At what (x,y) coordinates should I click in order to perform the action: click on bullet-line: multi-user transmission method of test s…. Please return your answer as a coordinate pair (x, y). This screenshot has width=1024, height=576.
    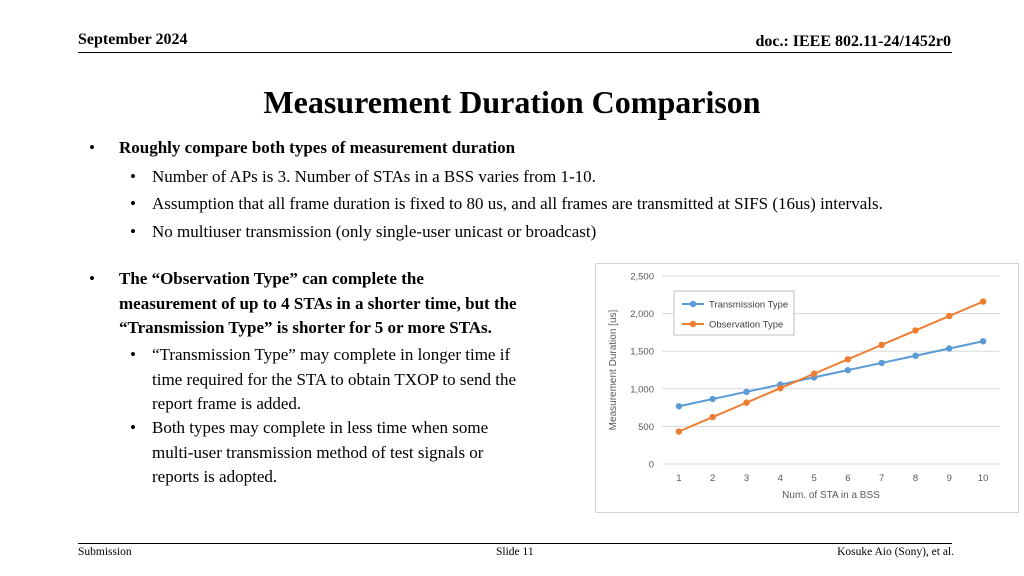
    Looking at the image, I should click on (318, 452).